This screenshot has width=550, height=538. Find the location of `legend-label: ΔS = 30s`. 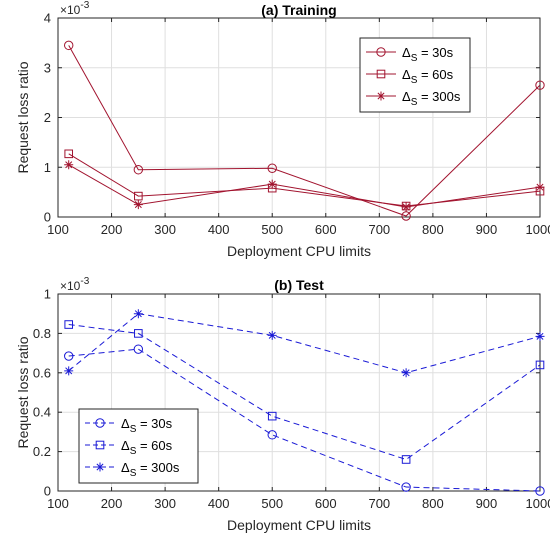

legend-label: ΔS = 30s is located at coordinates (428, 54).